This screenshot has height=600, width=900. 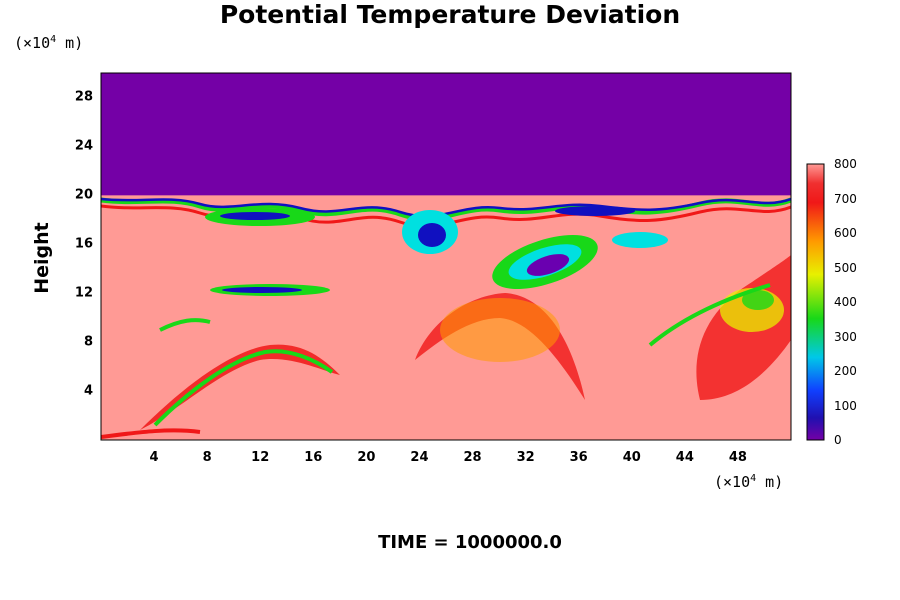 What do you see at coordinates (151, 433) in the screenshot?
I see `streak-left-lower` at bounding box center [151, 433].